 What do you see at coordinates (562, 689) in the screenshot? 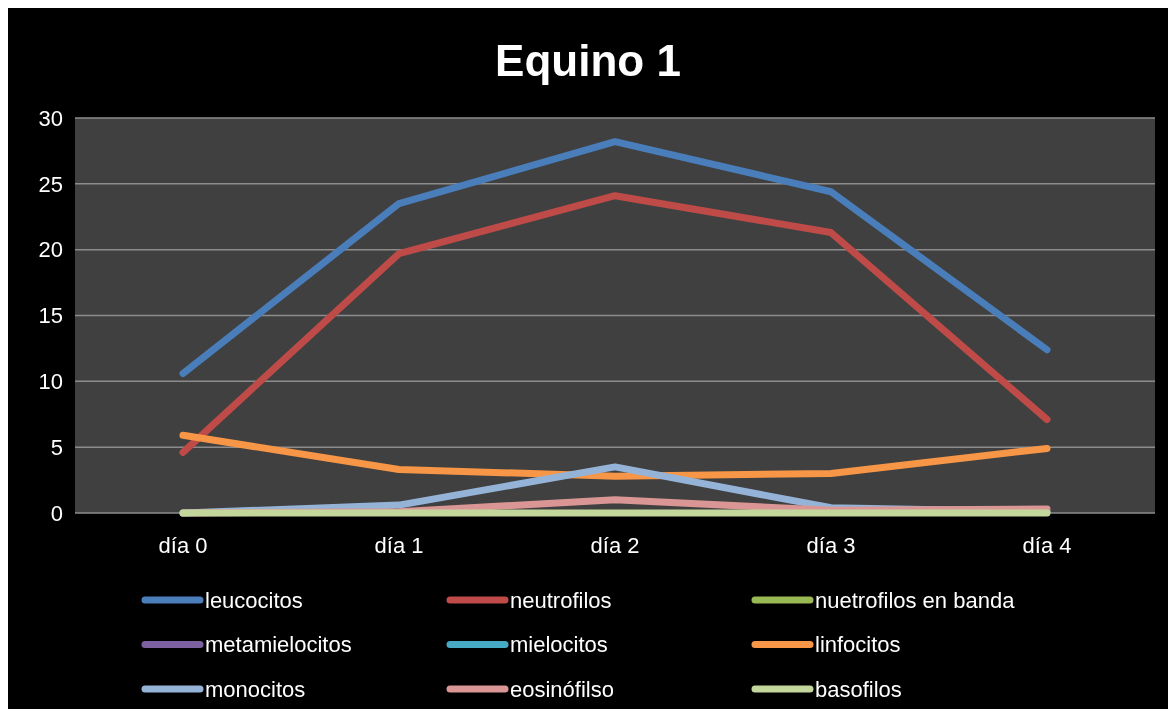
I see `legend-label: eosinófilso` at bounding box center [562, 689].